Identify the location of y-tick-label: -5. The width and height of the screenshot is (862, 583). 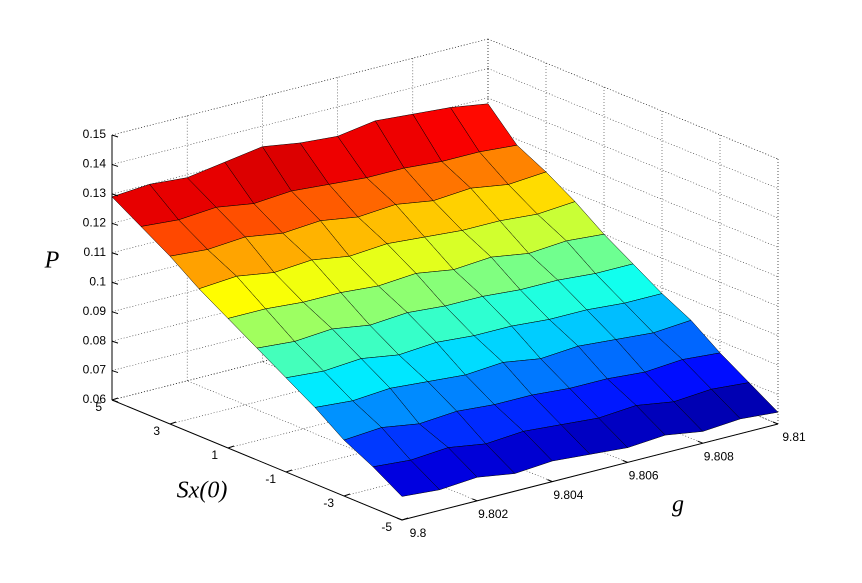
(386, 527).